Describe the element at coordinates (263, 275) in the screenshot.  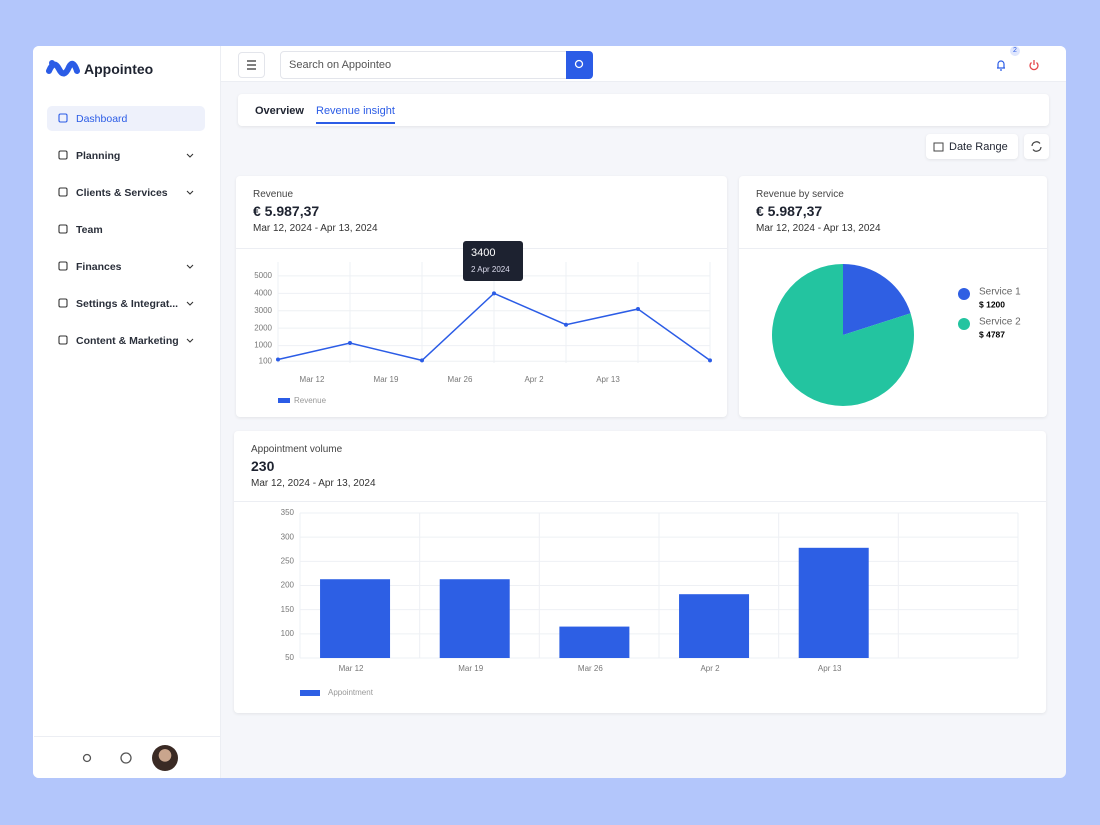
I see `y-tick-label: 5000` at that location.